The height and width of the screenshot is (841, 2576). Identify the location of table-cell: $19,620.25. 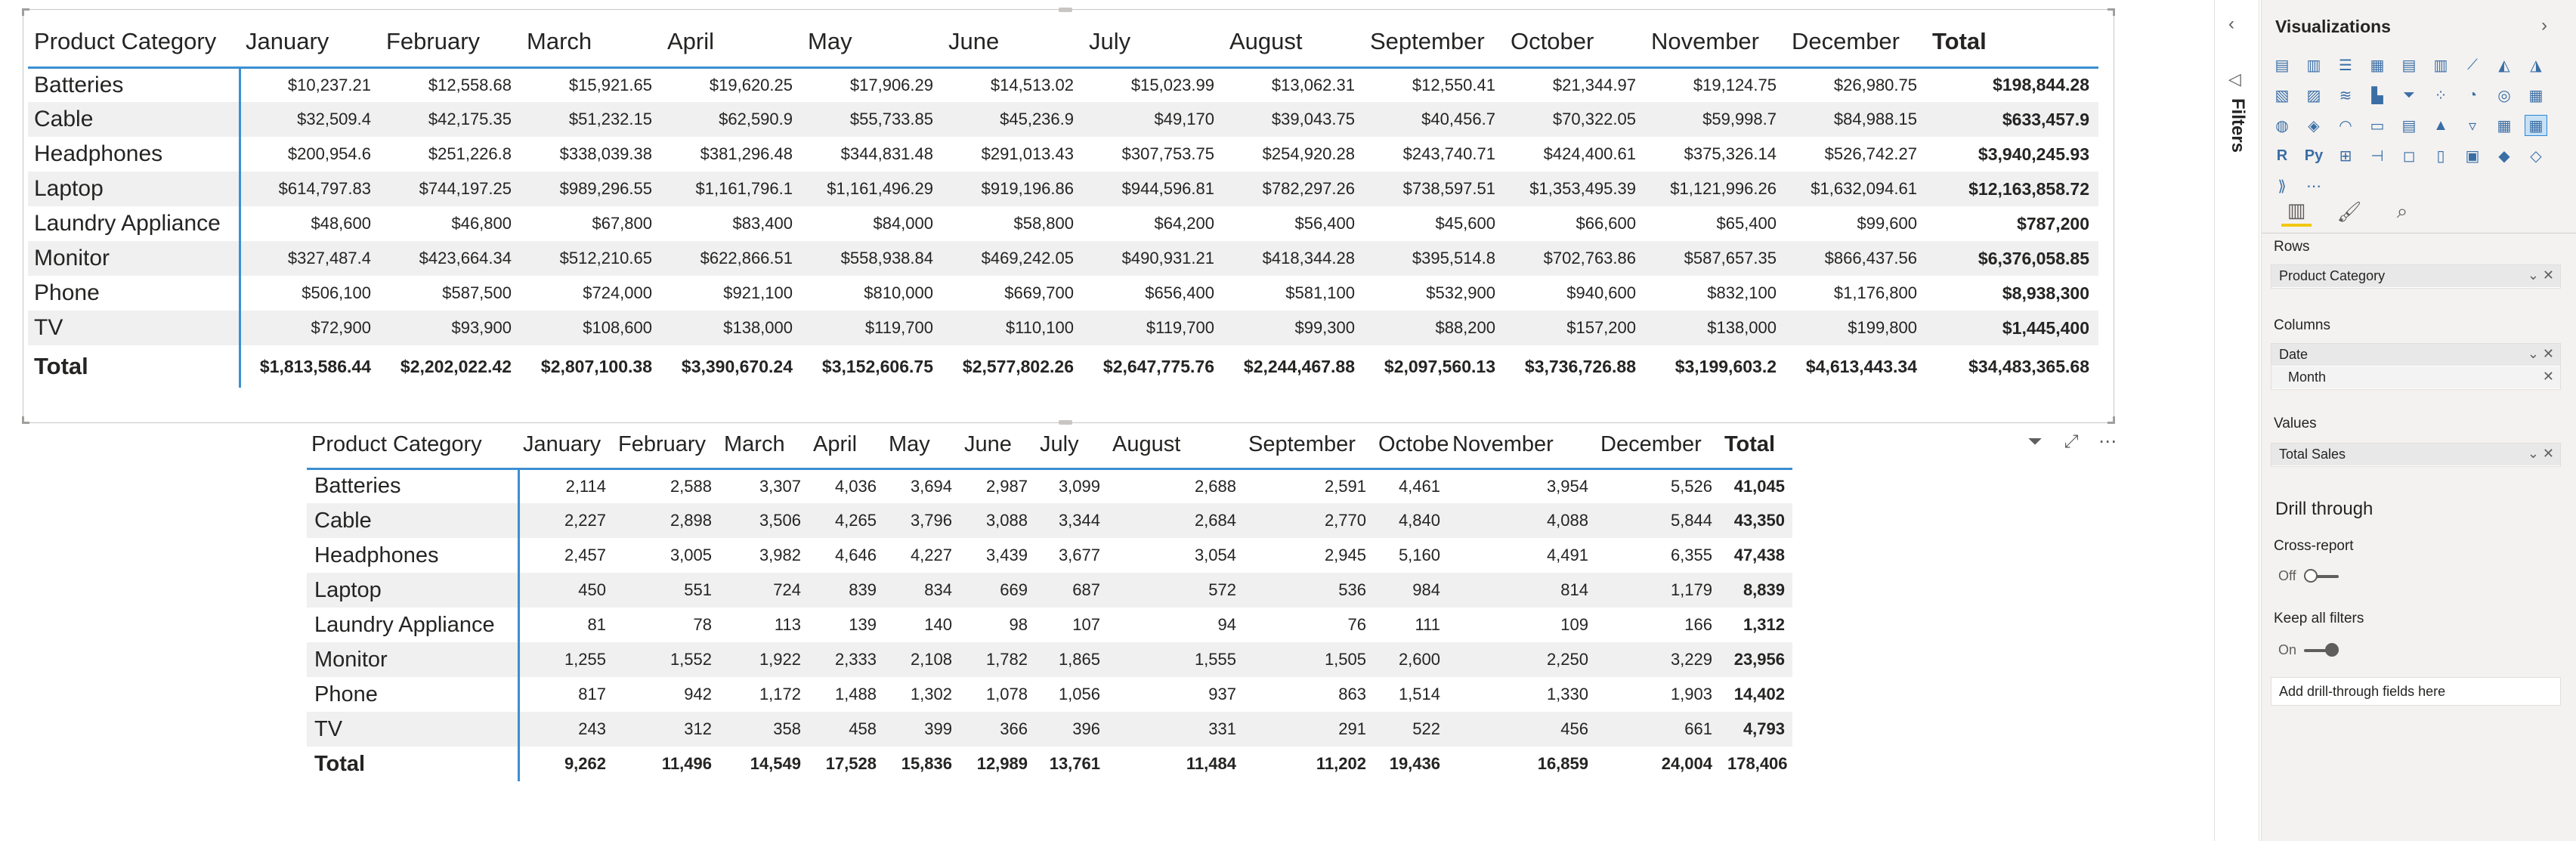
(751, 84).